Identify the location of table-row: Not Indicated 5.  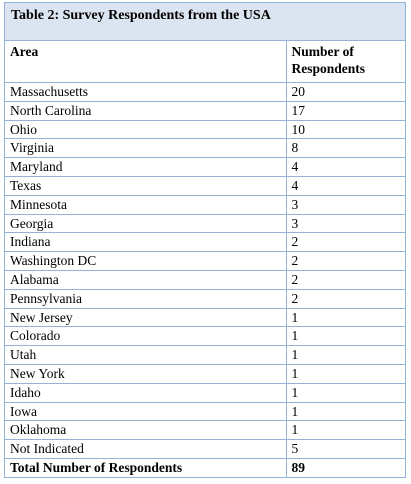
(205, 449).